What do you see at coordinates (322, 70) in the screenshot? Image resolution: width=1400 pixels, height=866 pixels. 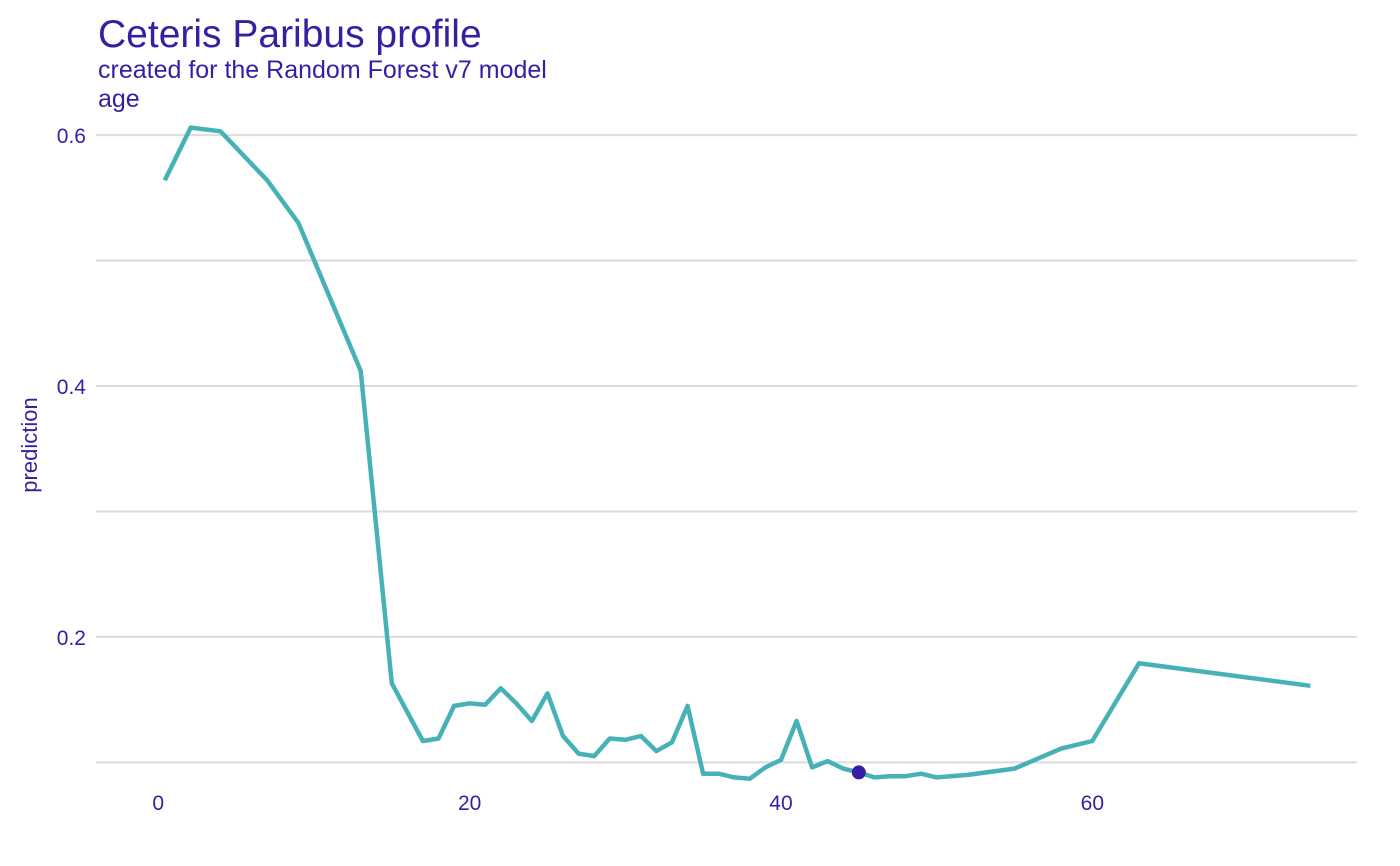 I see `chart-subtitle: created for the Random Forest v7 model` at bounding box center [322, 70].